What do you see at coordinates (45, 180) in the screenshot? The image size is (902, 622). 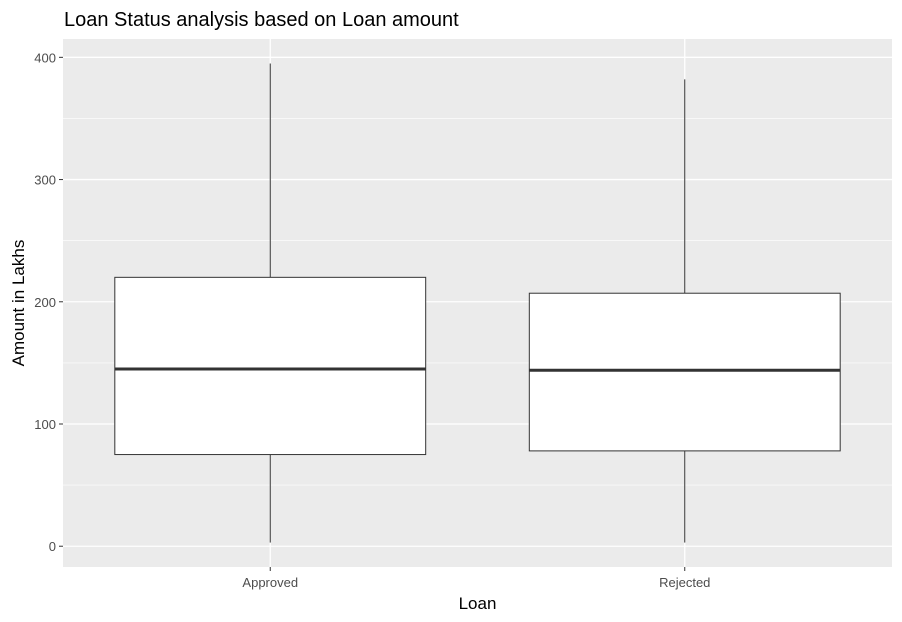 I see `y-tick-label: 300` at bounding box center [45, 180].